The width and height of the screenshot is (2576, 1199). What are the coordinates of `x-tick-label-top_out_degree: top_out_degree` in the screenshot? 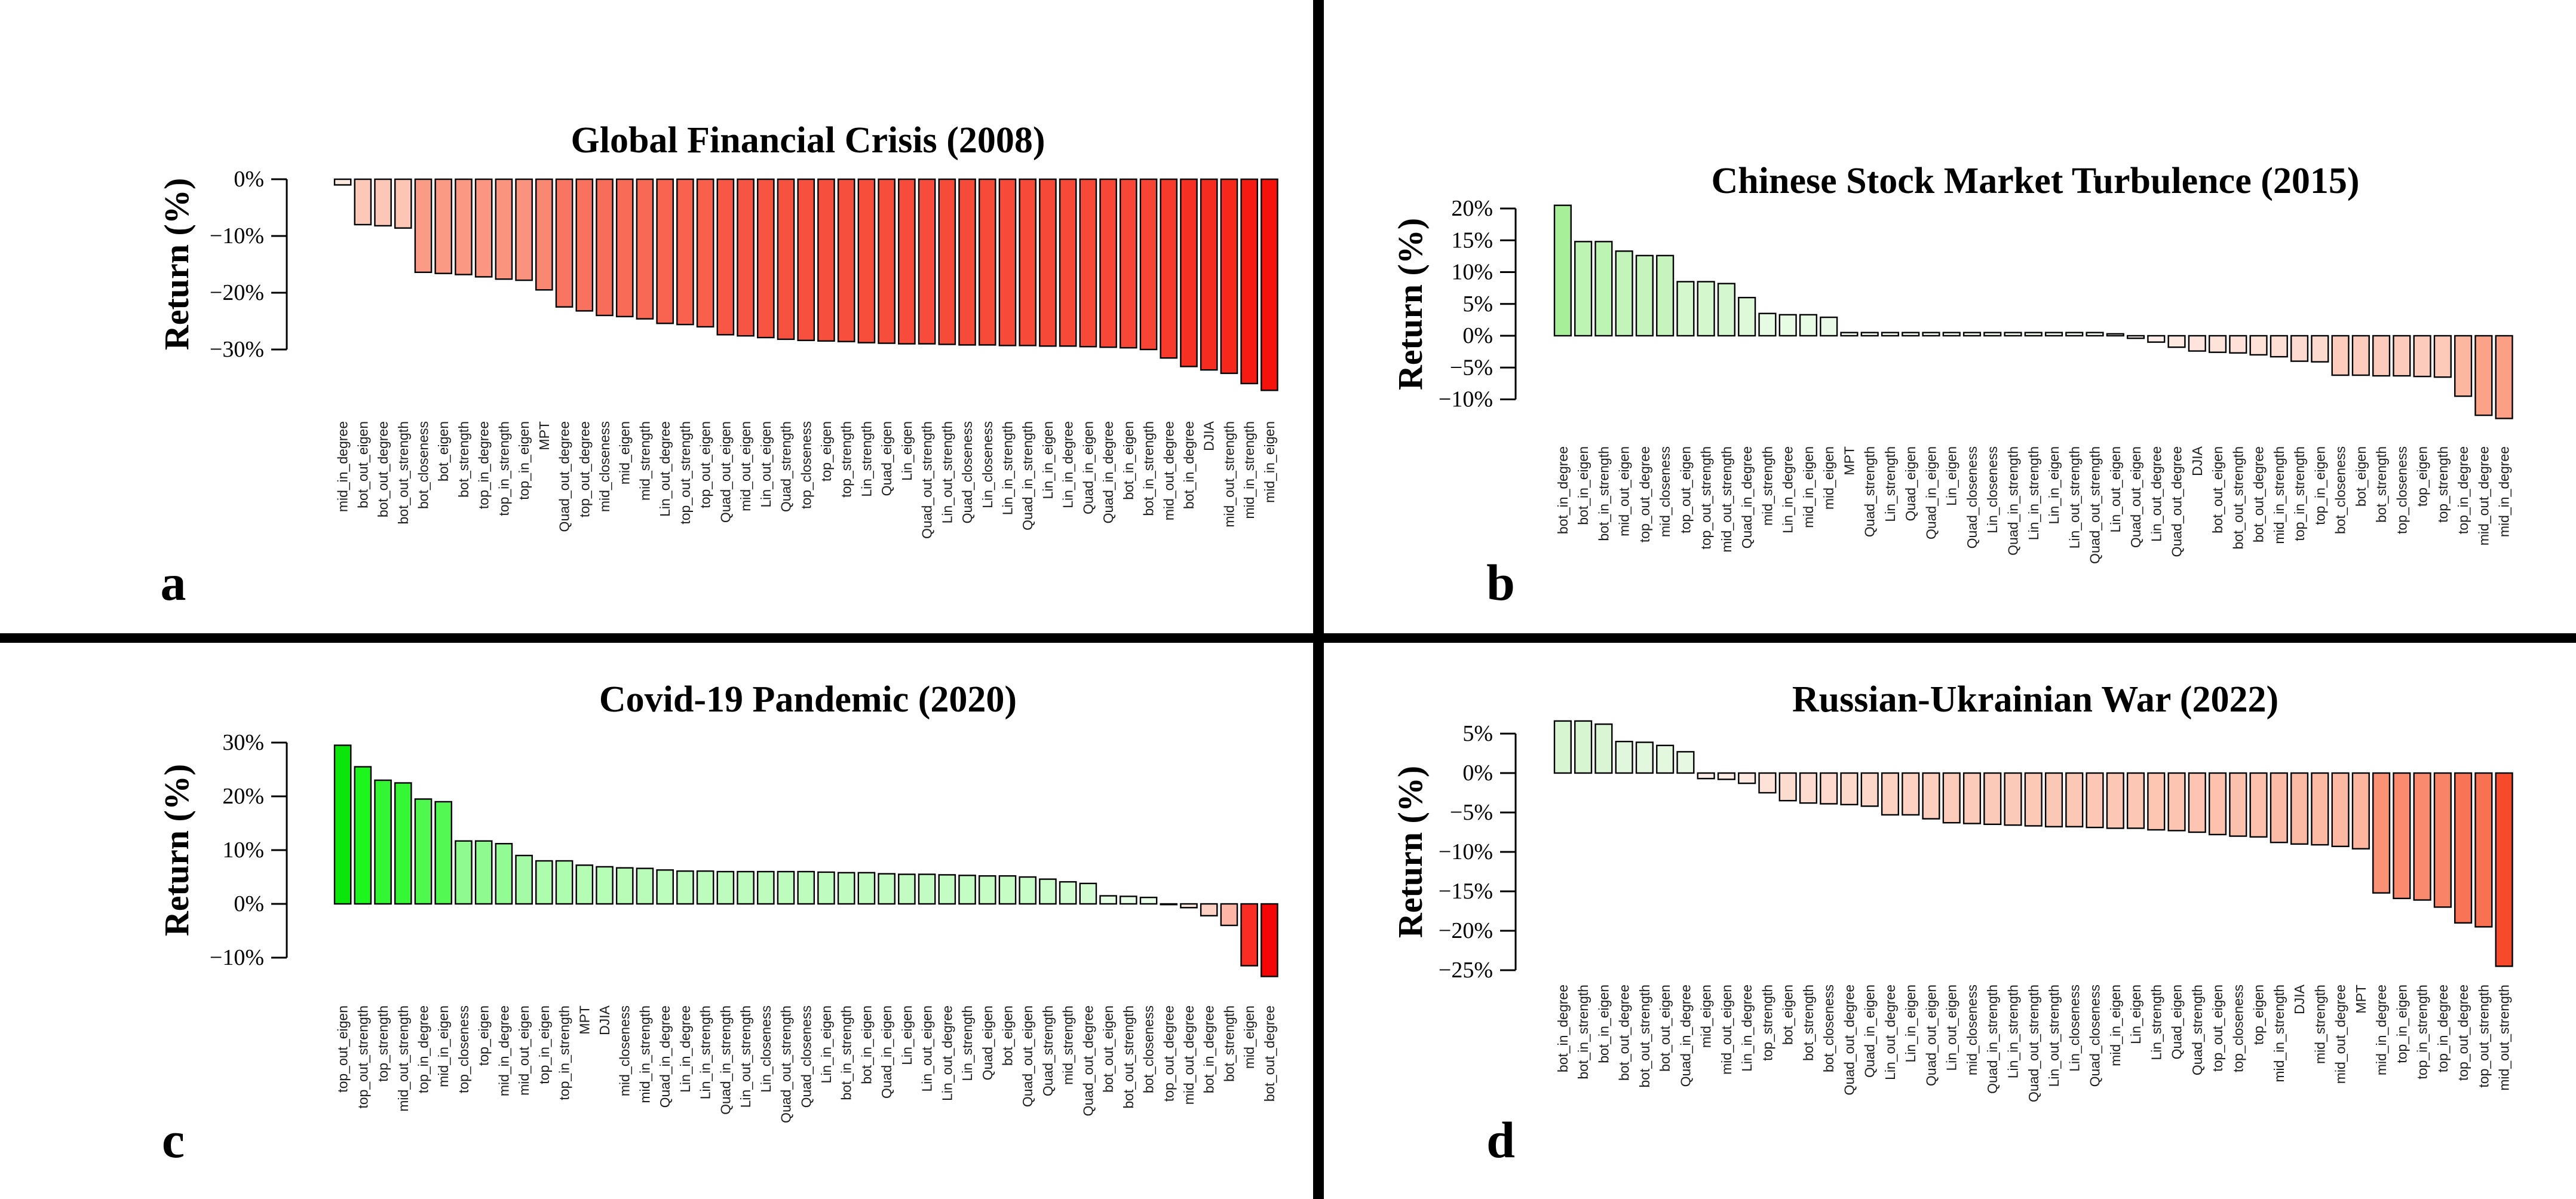 It's located at (2463, 1033).